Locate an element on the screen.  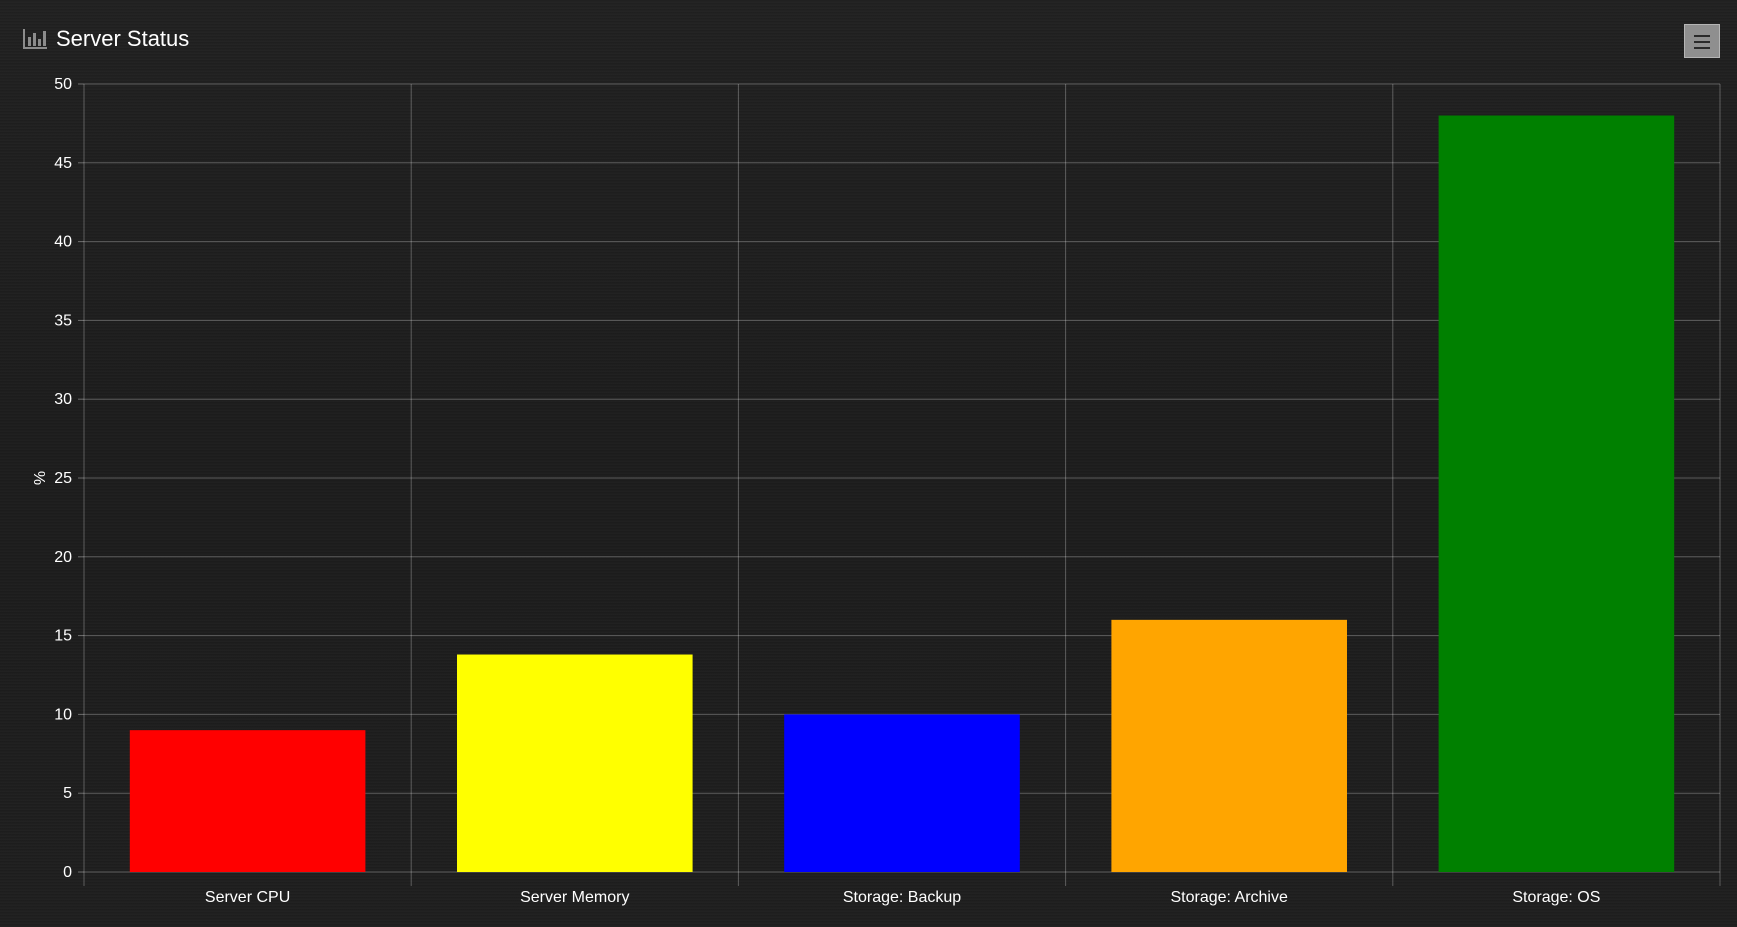
y-tick-label: 25 is located at coordinates (63, 478).